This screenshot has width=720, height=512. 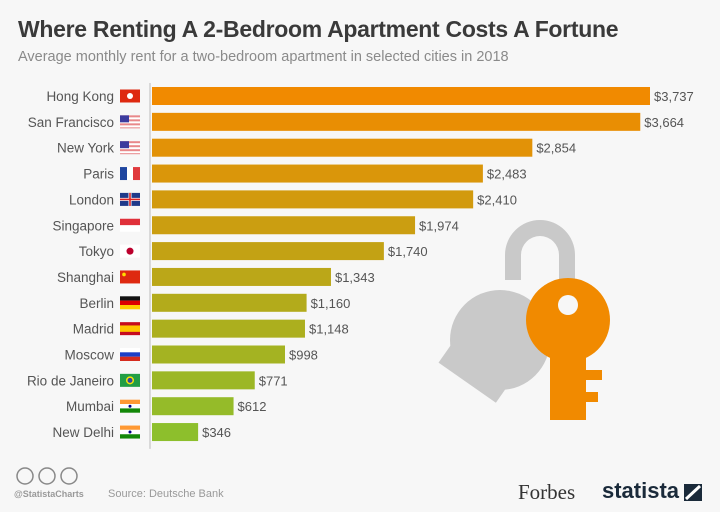 I want to click on bar-rio-de-janeiro, so click(x=203, y=380).